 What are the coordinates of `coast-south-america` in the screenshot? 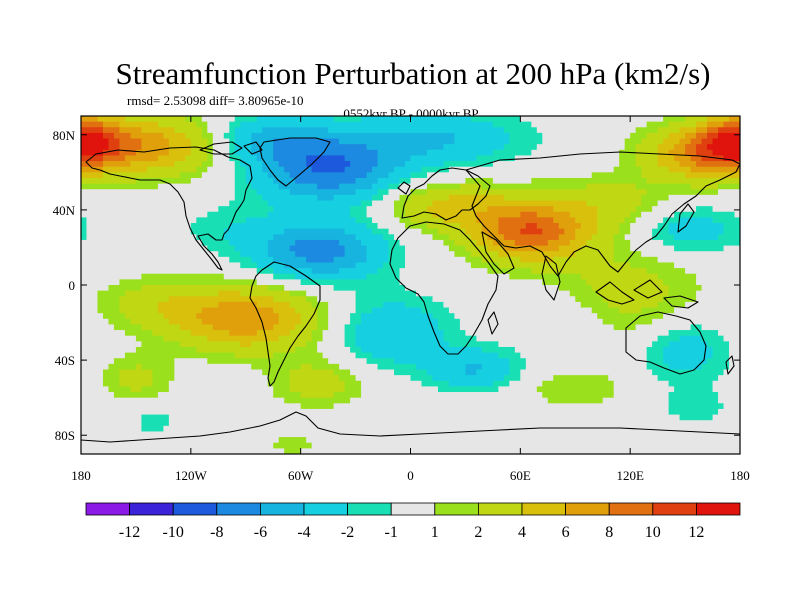 It's located at (285, 324).